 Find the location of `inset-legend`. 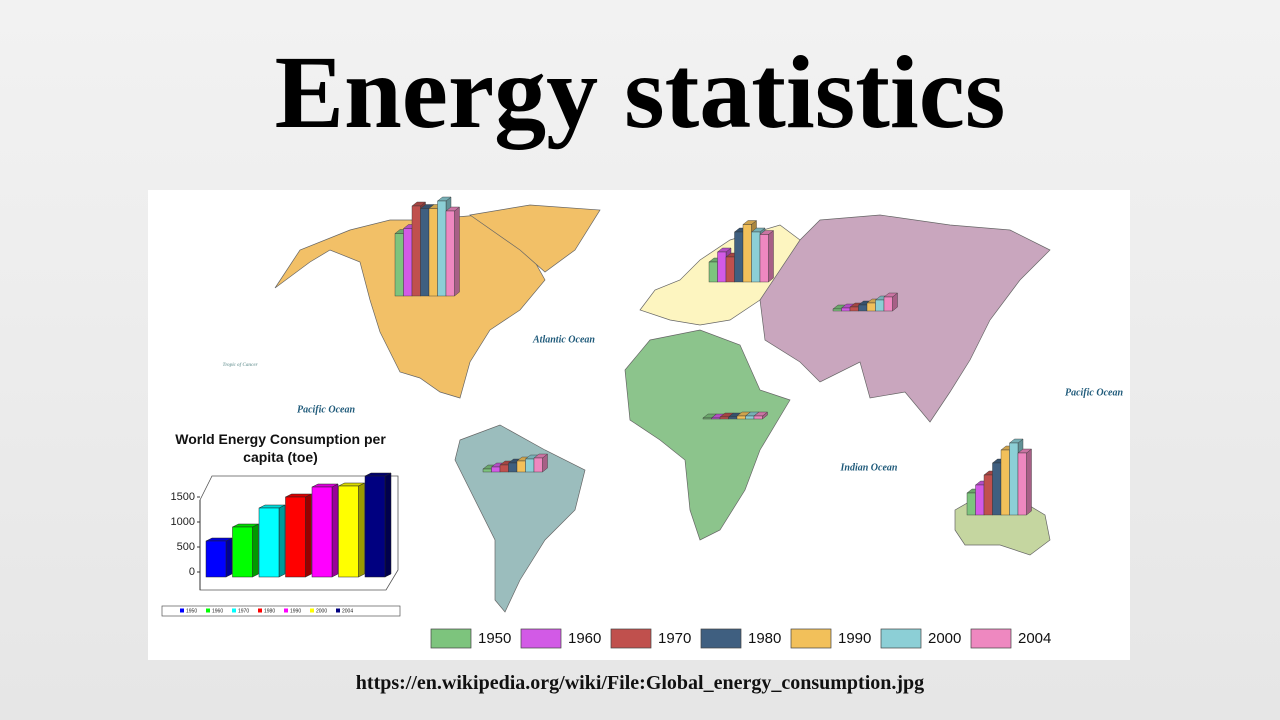

inset-legend is located at coordinates (281, 611).